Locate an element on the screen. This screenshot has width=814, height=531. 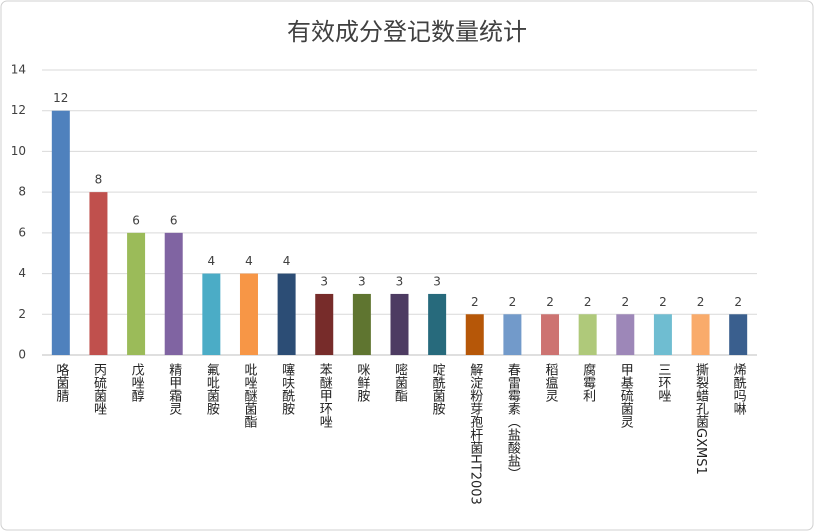
x-tick-label: 啶酰菌胺 is located at coordinates (438, 389).